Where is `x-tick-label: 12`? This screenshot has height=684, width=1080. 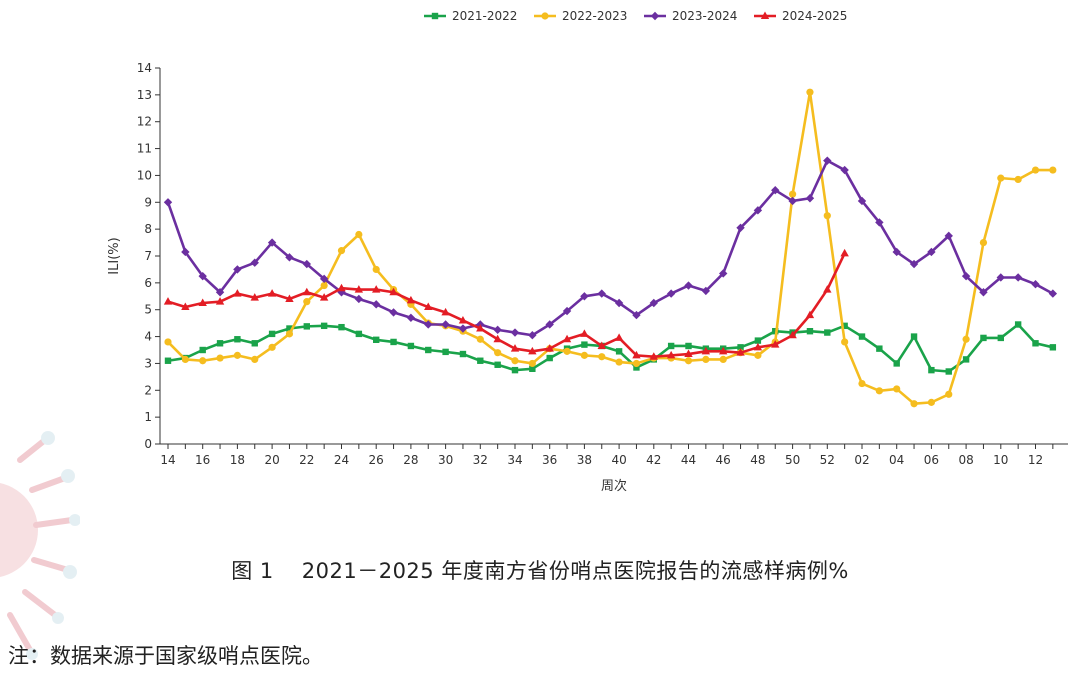
x-tick-label: 12 is located at coordinates (1035, 460).